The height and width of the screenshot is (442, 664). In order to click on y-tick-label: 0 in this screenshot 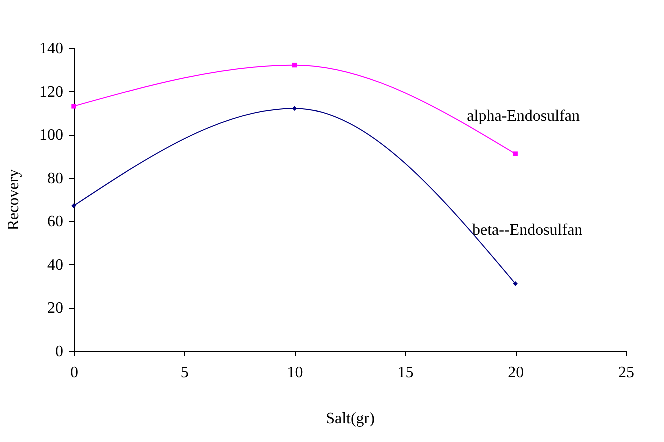, I will do `click(60, 352)`.